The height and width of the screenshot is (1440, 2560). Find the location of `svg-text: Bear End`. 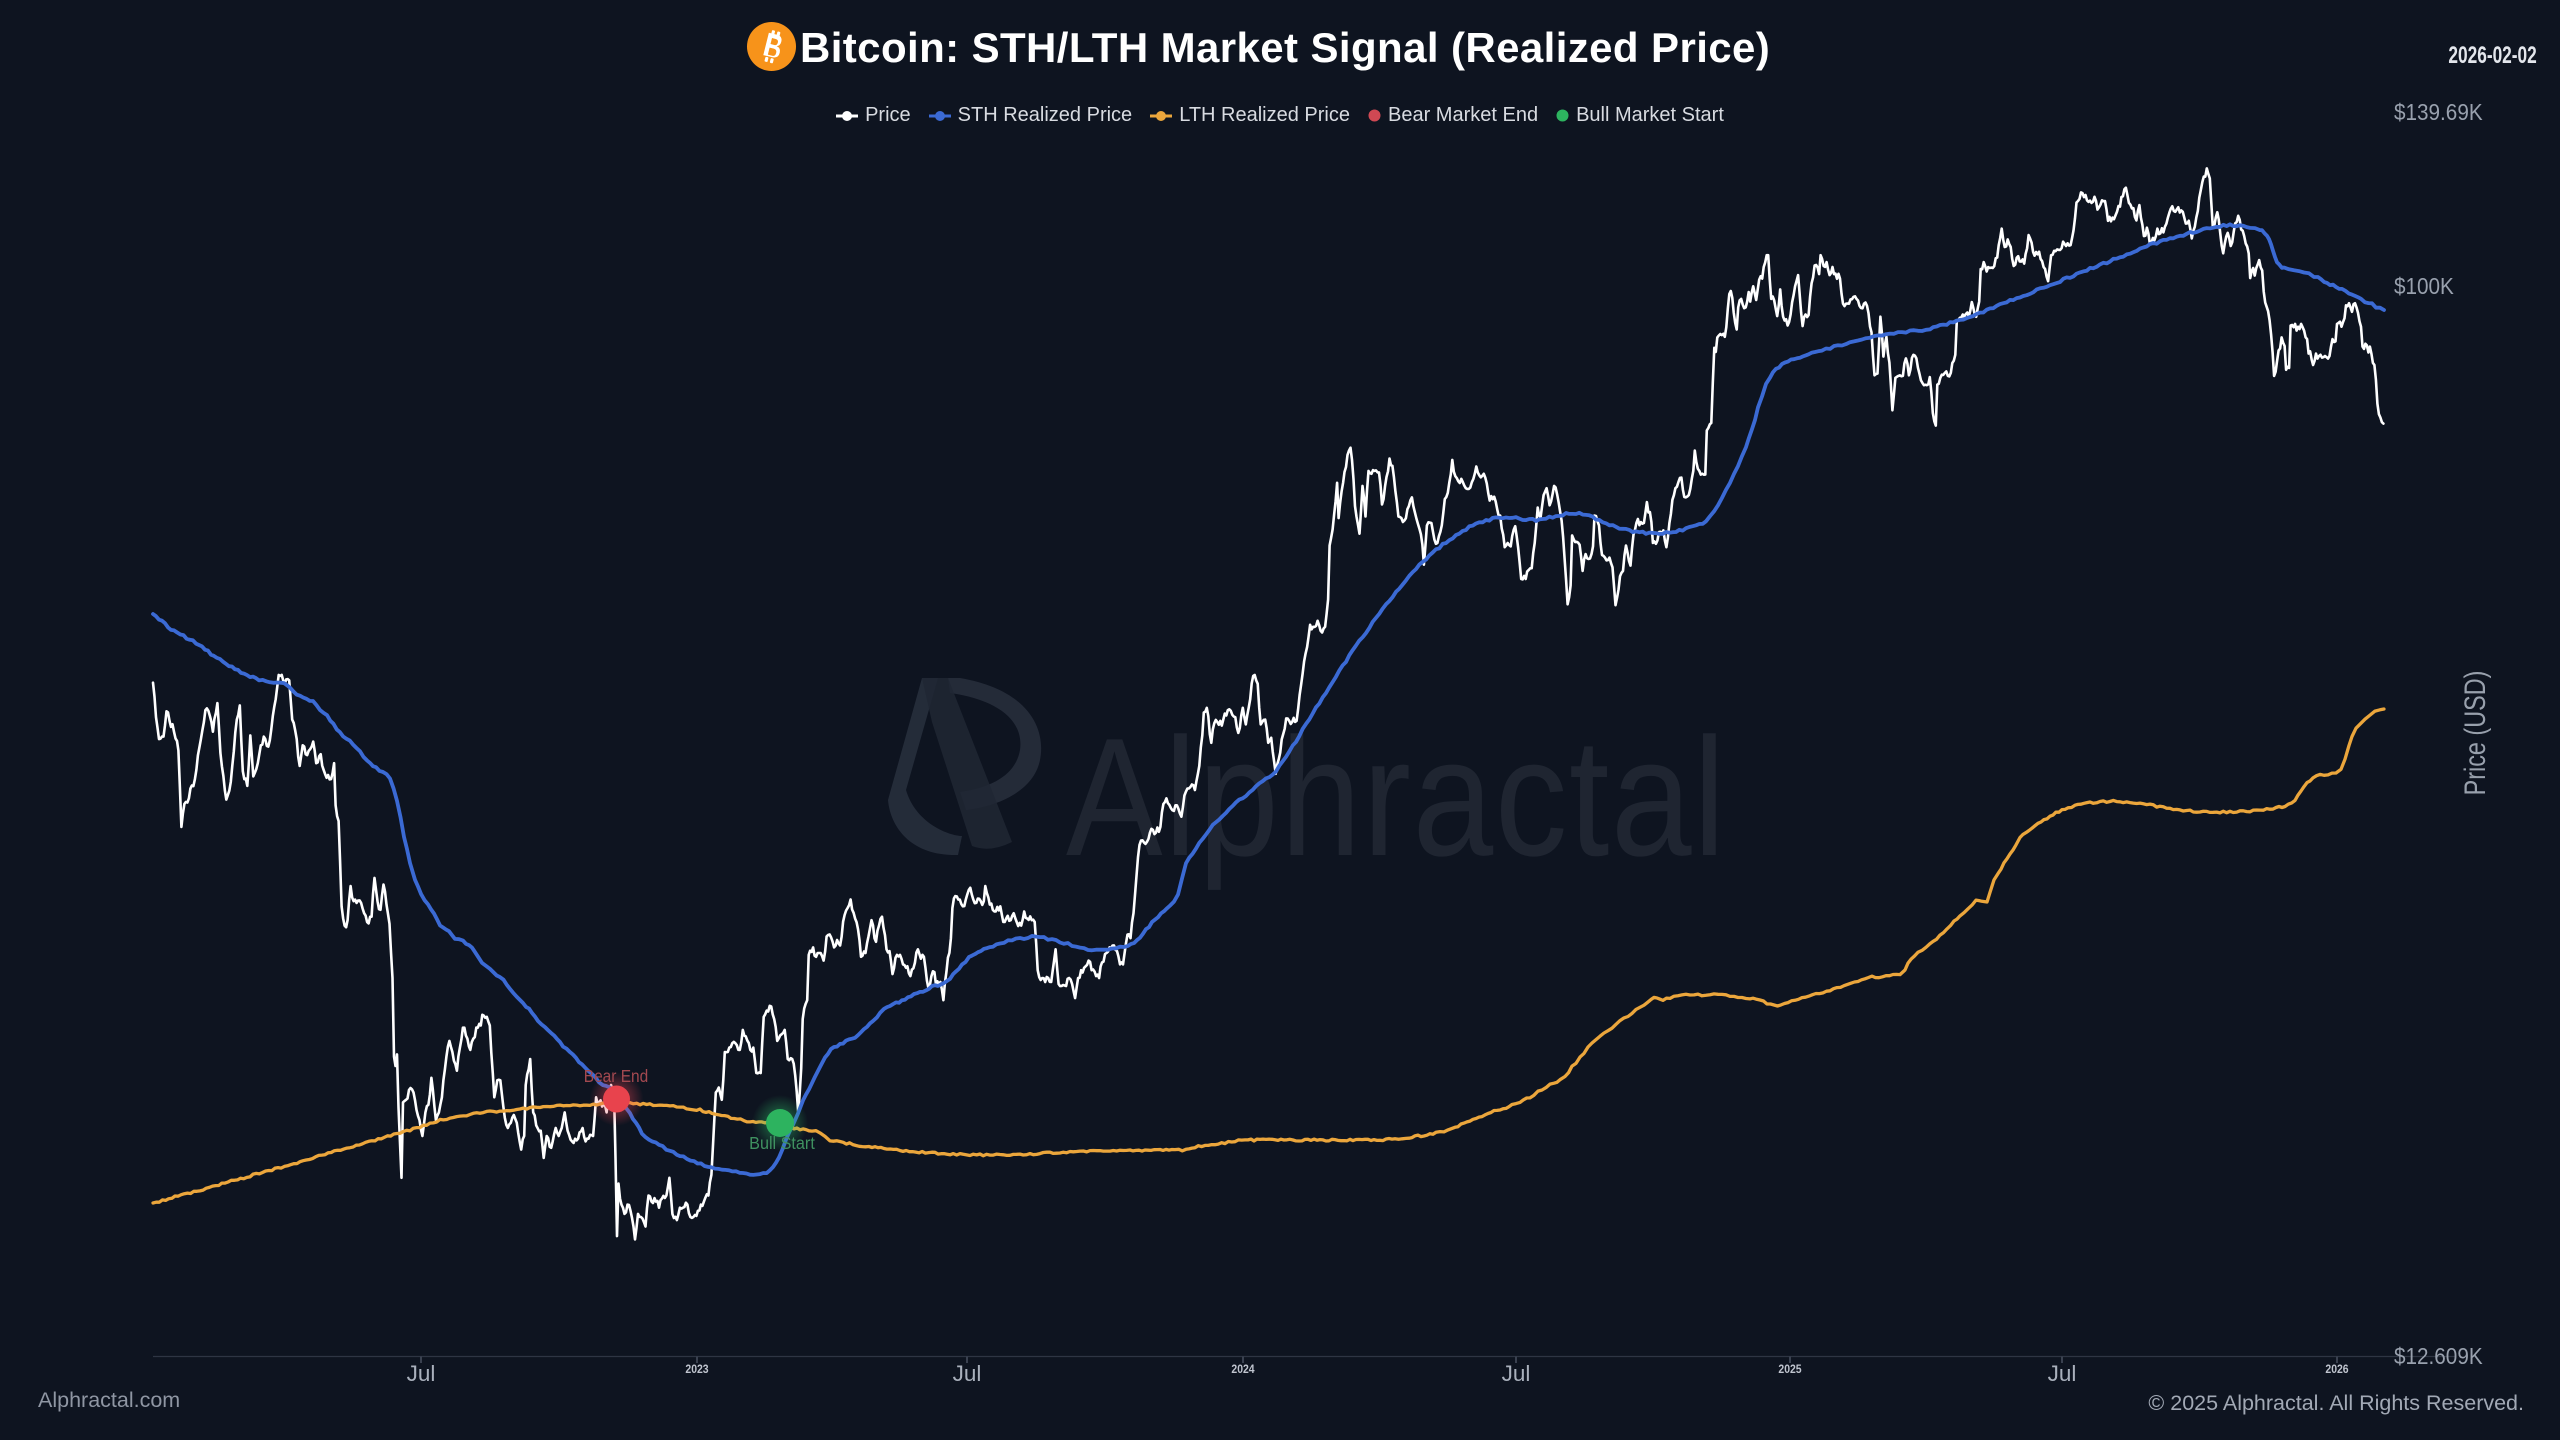

svg-text: Bear End is located at coordinates (616, 1076).